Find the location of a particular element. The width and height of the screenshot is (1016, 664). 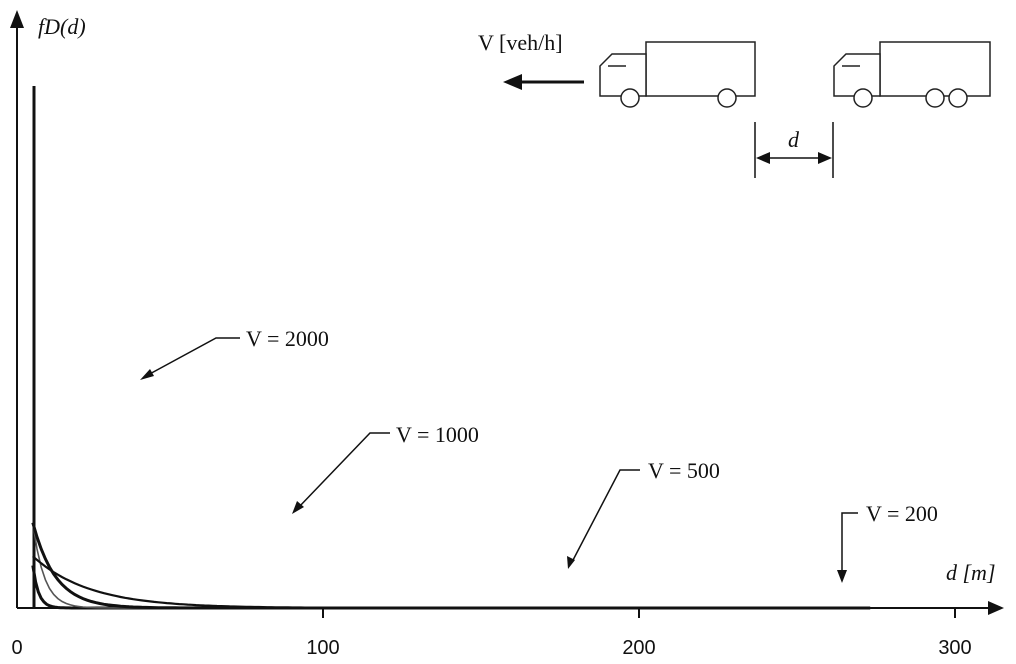

x-axis-label: d [m] is located at coordinates (971, 572).